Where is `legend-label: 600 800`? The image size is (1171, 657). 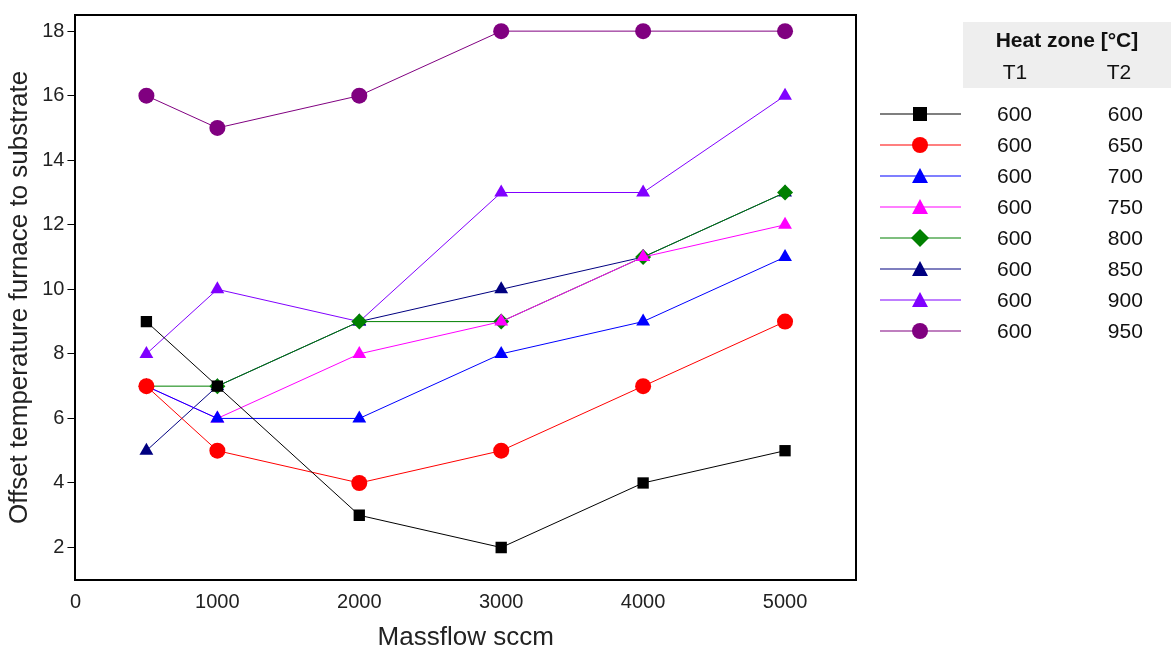
legend-label: 600 800 is located at coordinates (1070, 237).